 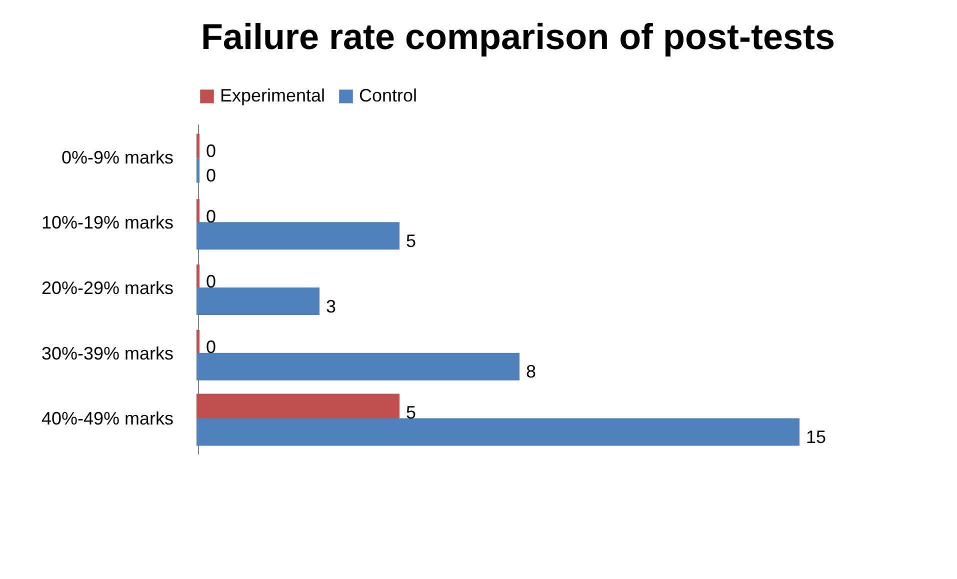 I want to click on y-tick-label: 20%-29% marks, so click(x=107, y=288).